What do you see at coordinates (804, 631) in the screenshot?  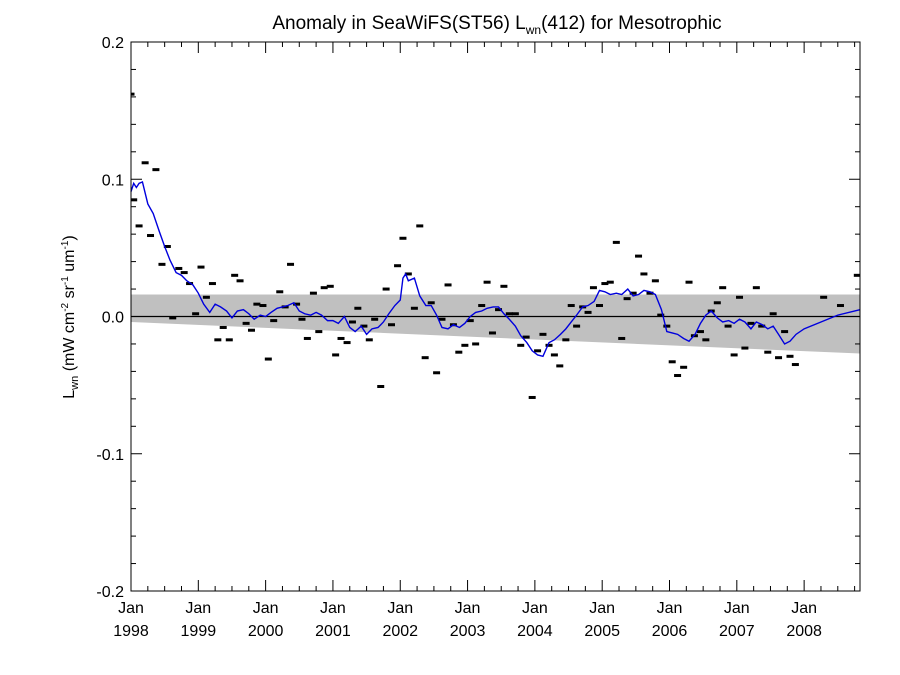 I see `x-tick-label-year: 2008` at bounding box center [804, 631].